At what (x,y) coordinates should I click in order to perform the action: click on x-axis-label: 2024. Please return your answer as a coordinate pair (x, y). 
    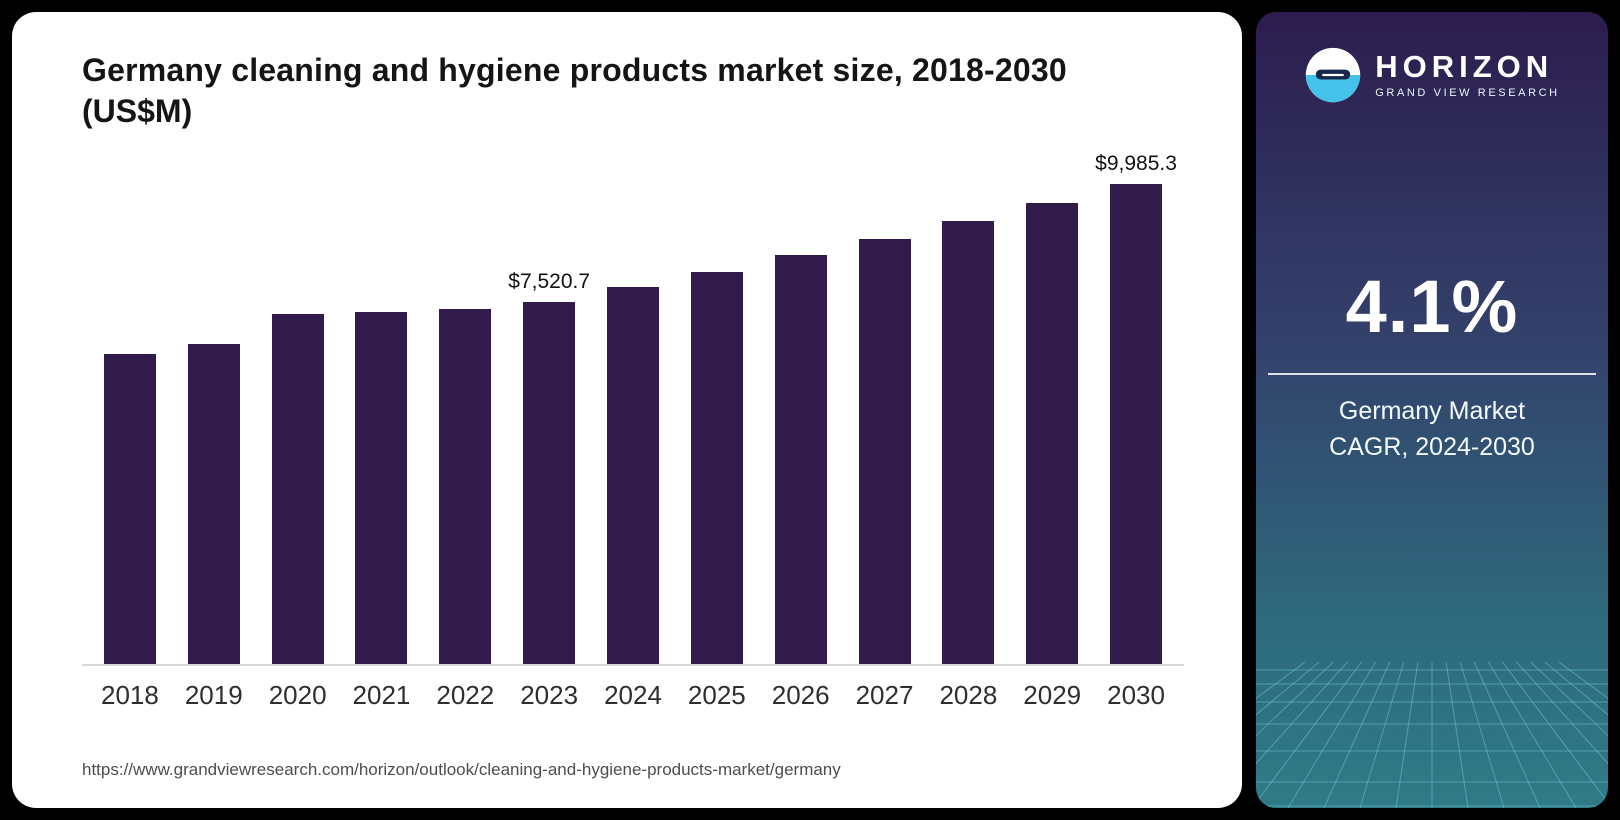
    Looking at the image, I should click on (633, 694).